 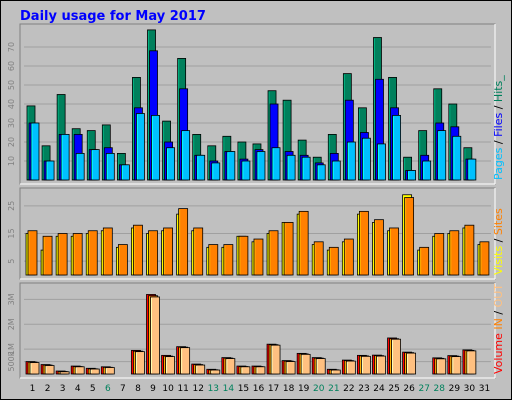 I want to click on legend-item: Hits_, so click(x=498, y=88).